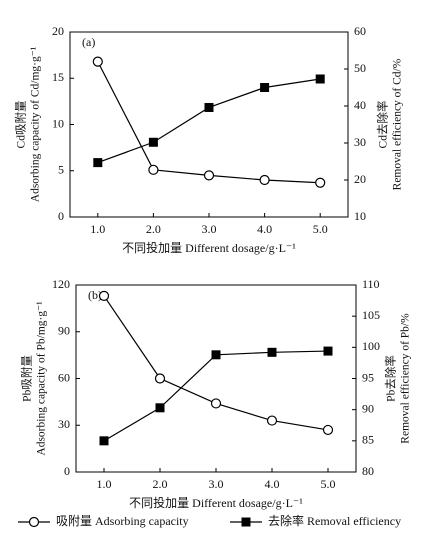 The width and height of the screenshot is (448, 535). What do you see at coordinates (360, 142) in the screenshot?
I see `y2-tick-label: 30` at bounding box center [360, 142].